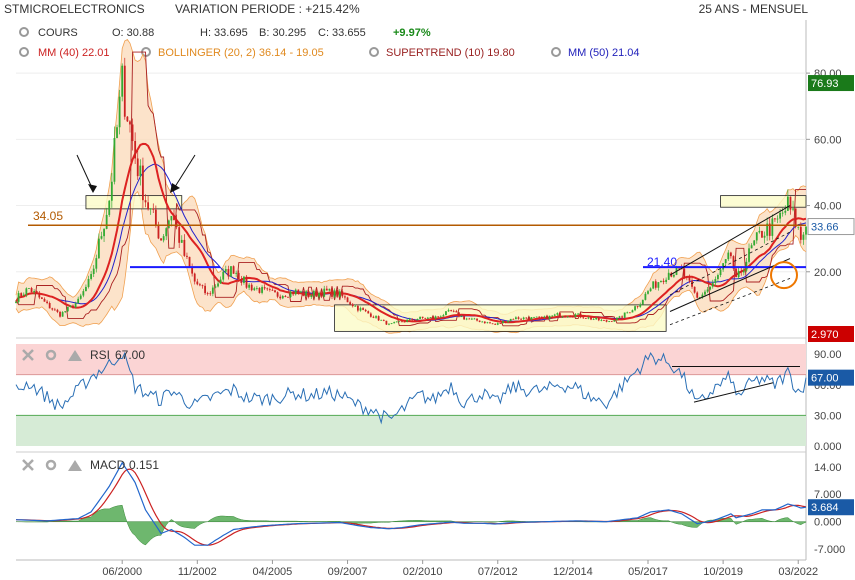  Describe the element at coordinates (828, 416) in the screenshot. I see `y-tick-label: 30.00` at that location.